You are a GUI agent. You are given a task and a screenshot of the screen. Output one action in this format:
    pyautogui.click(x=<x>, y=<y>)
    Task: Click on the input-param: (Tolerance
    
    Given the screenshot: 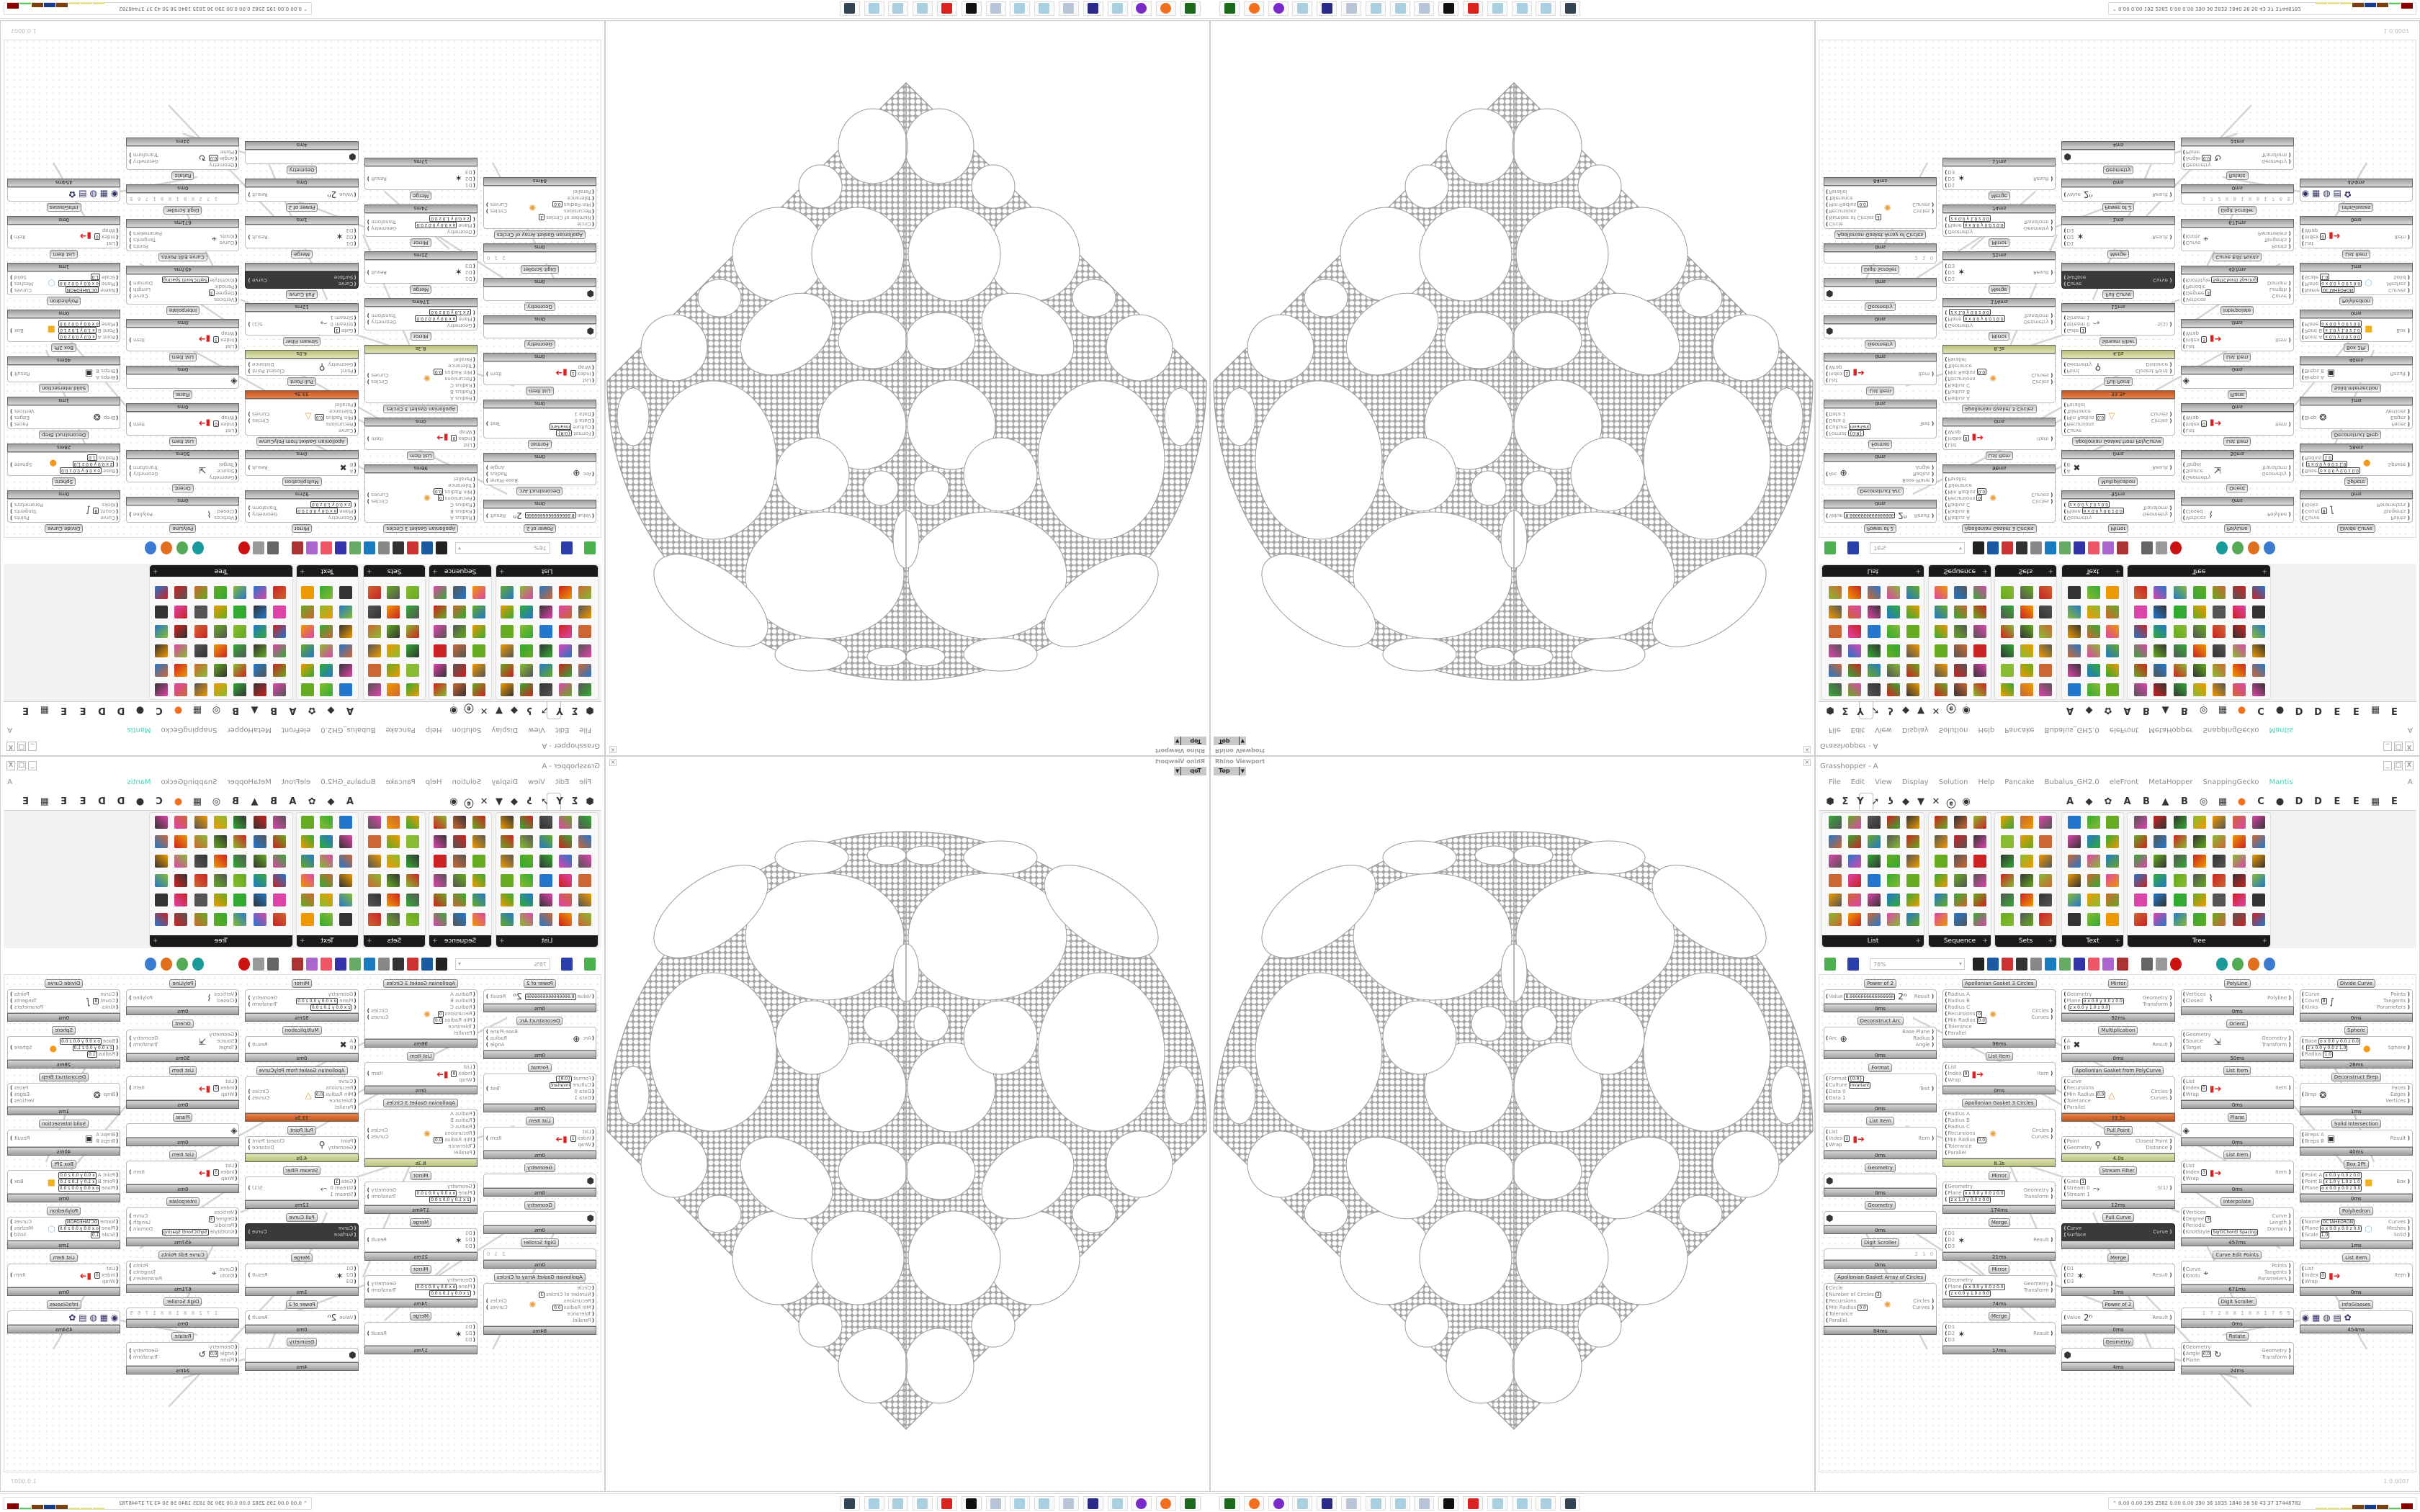 What is the action you would take?
    pyautogui.click(x=1965, y=1146)
    